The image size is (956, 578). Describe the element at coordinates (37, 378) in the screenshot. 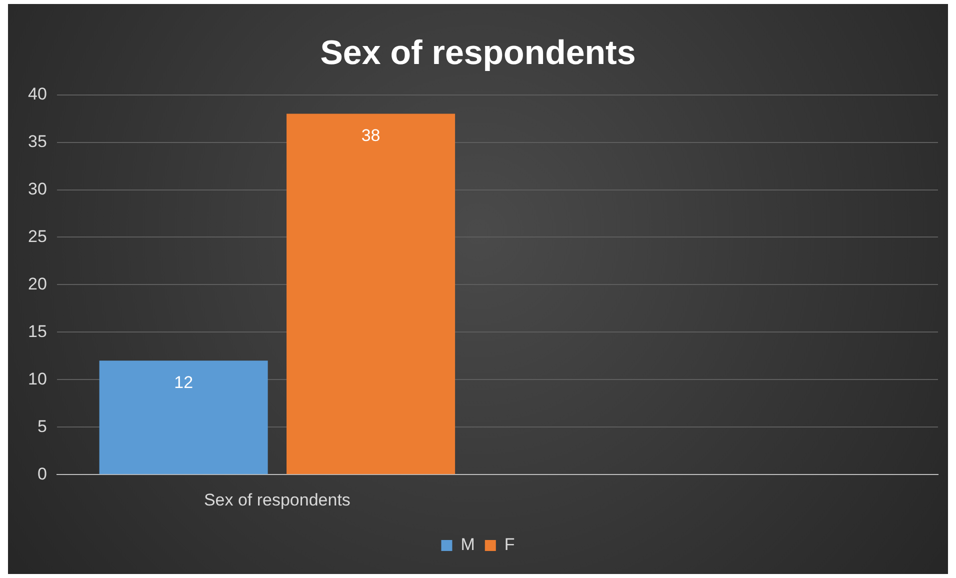

I see `y-tick-label: 10` at that location.